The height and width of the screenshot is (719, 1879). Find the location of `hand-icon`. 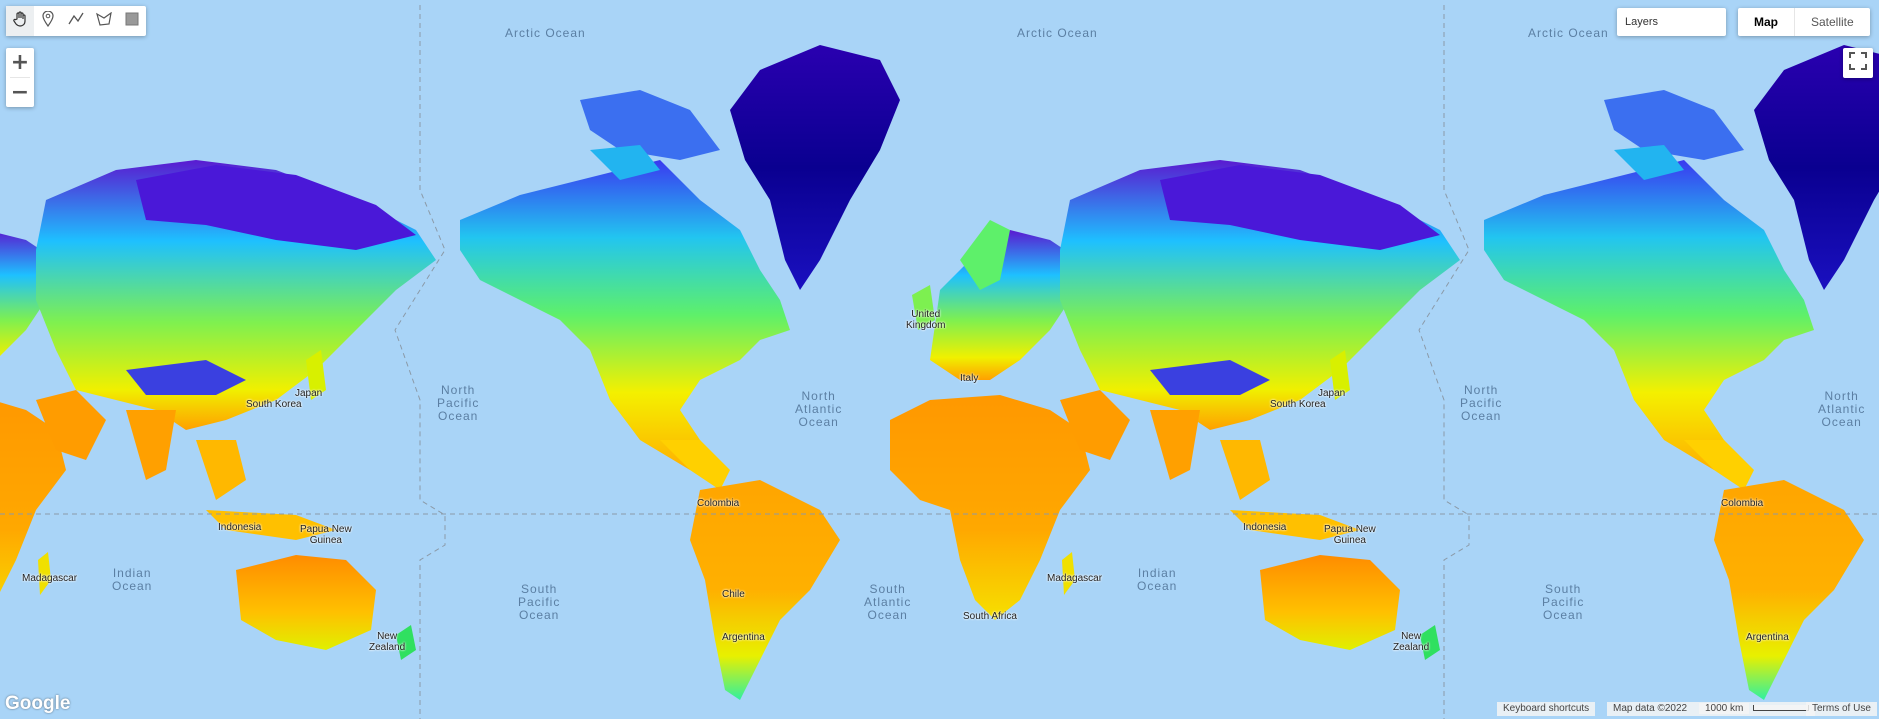

hand-icon is located at coordinates (20, 21).